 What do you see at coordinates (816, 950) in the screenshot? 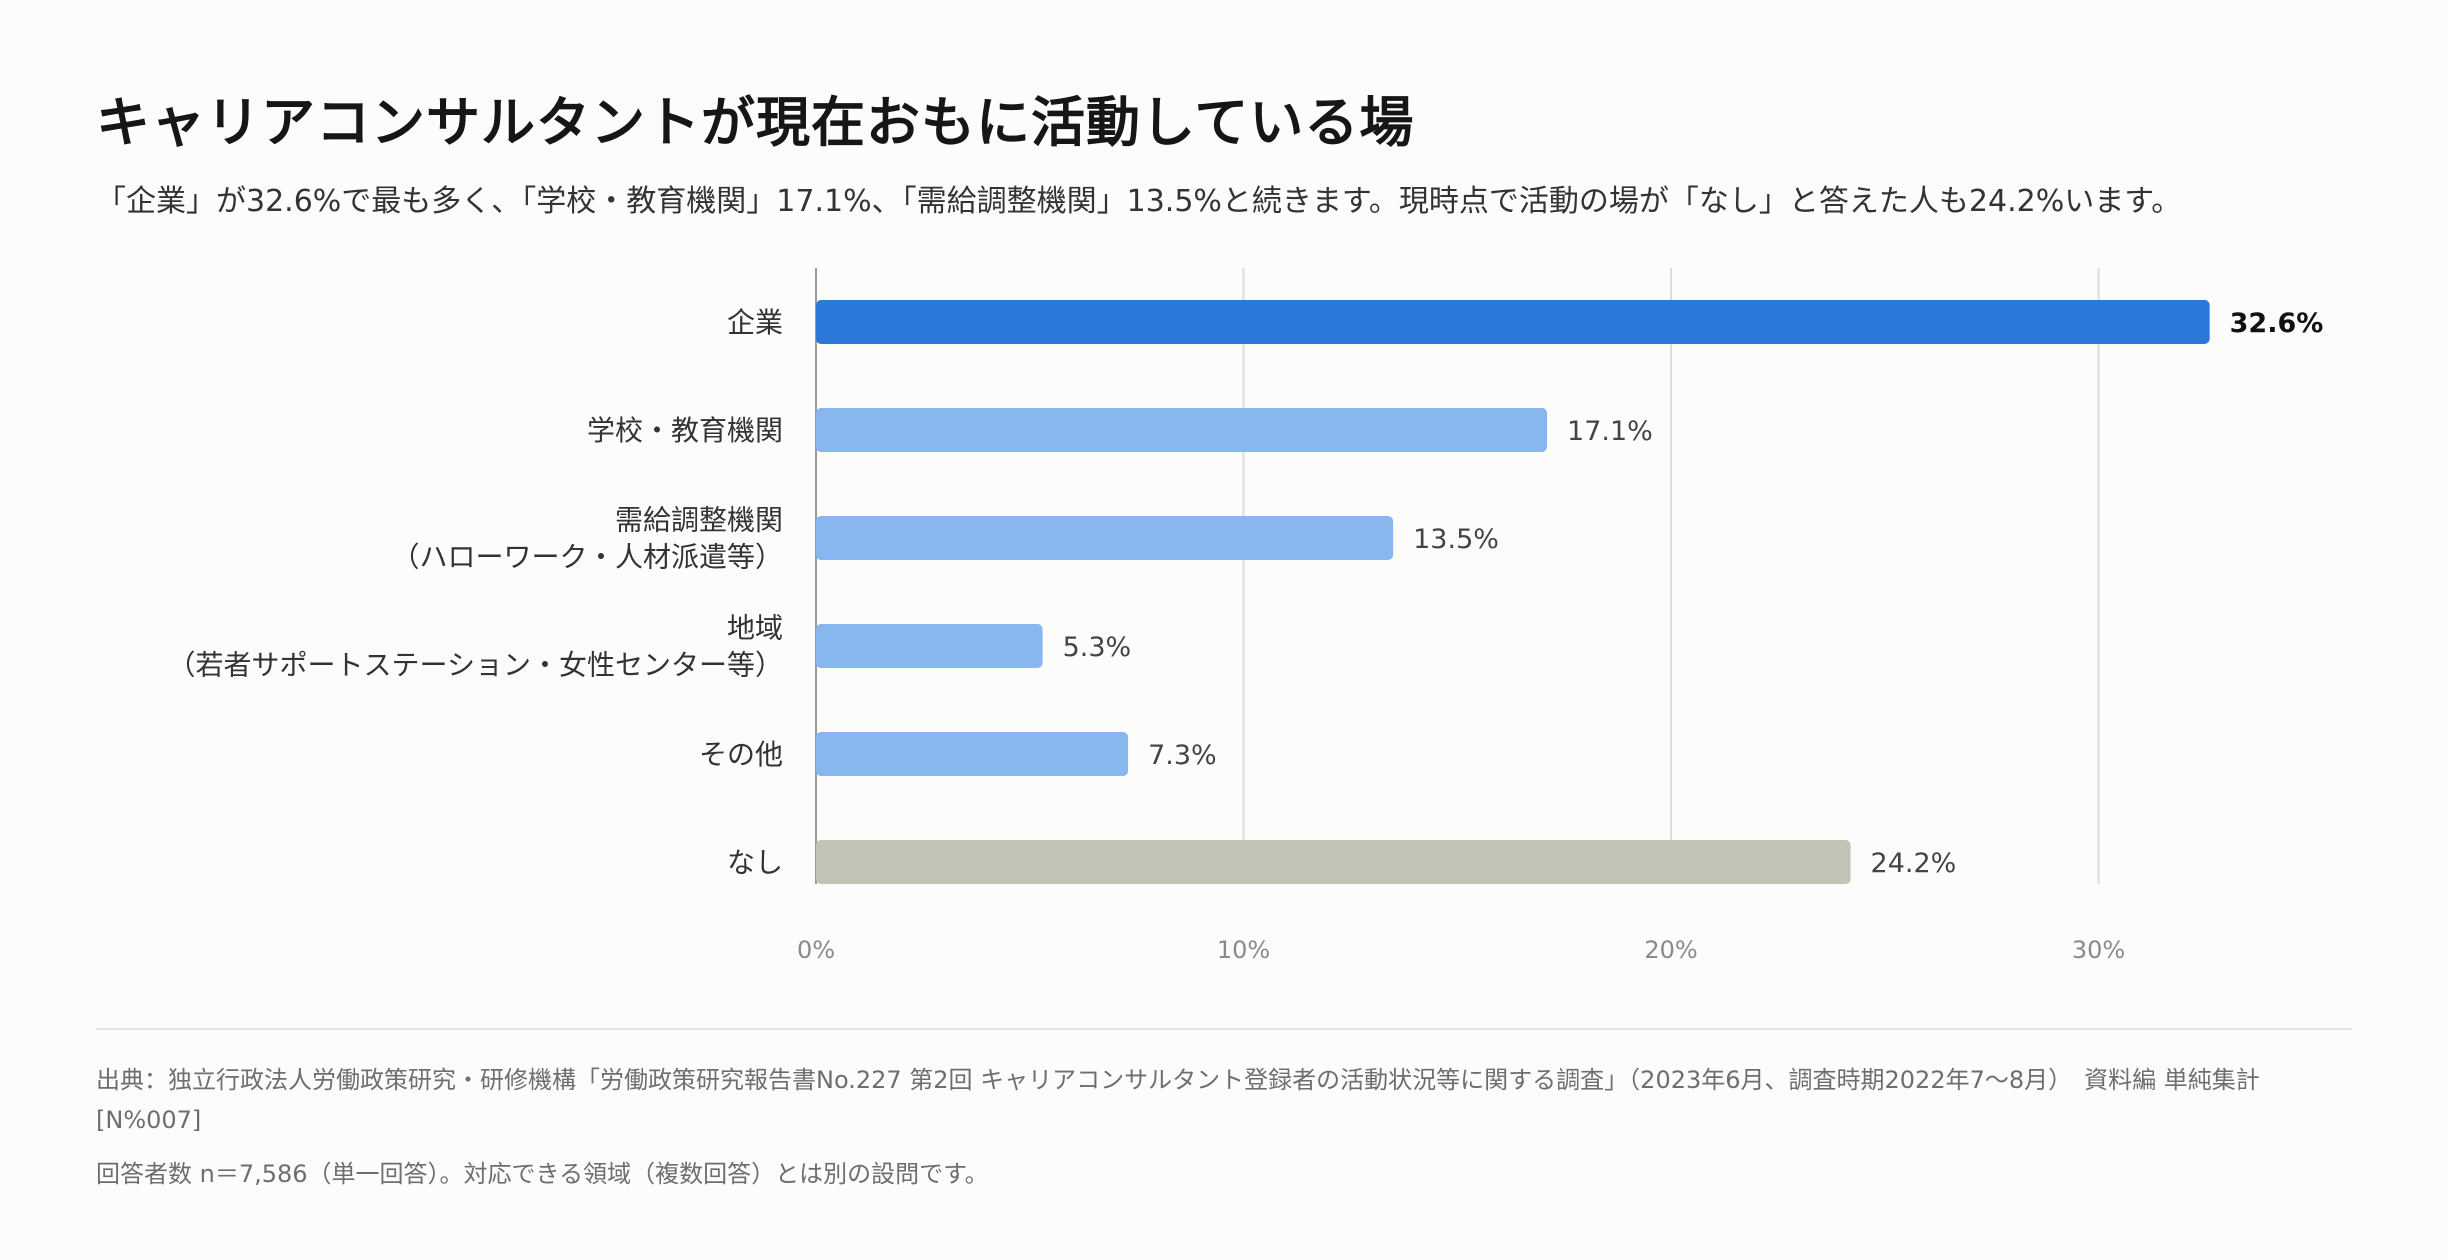
I see `x-tick-label: 0%` at bounding box center [816, 950].